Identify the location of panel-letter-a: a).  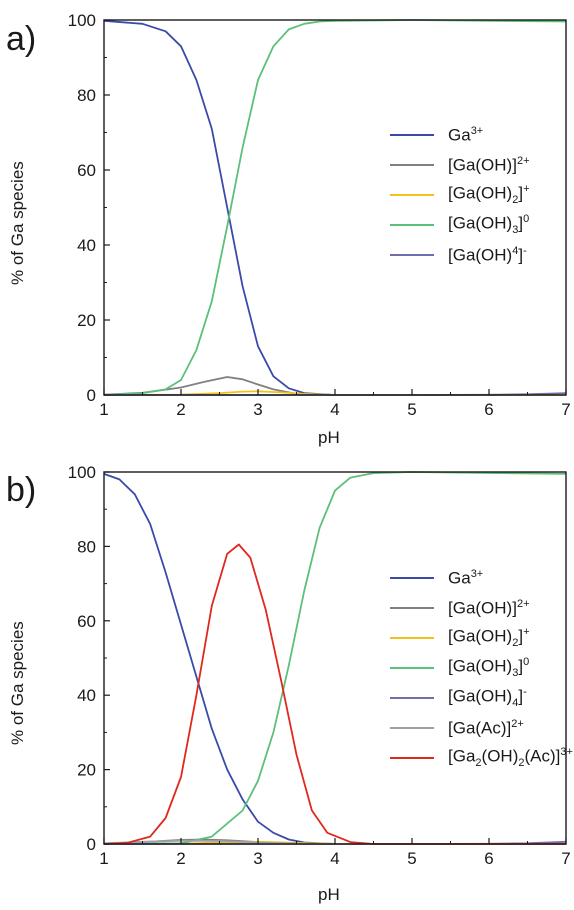
(21, 39).